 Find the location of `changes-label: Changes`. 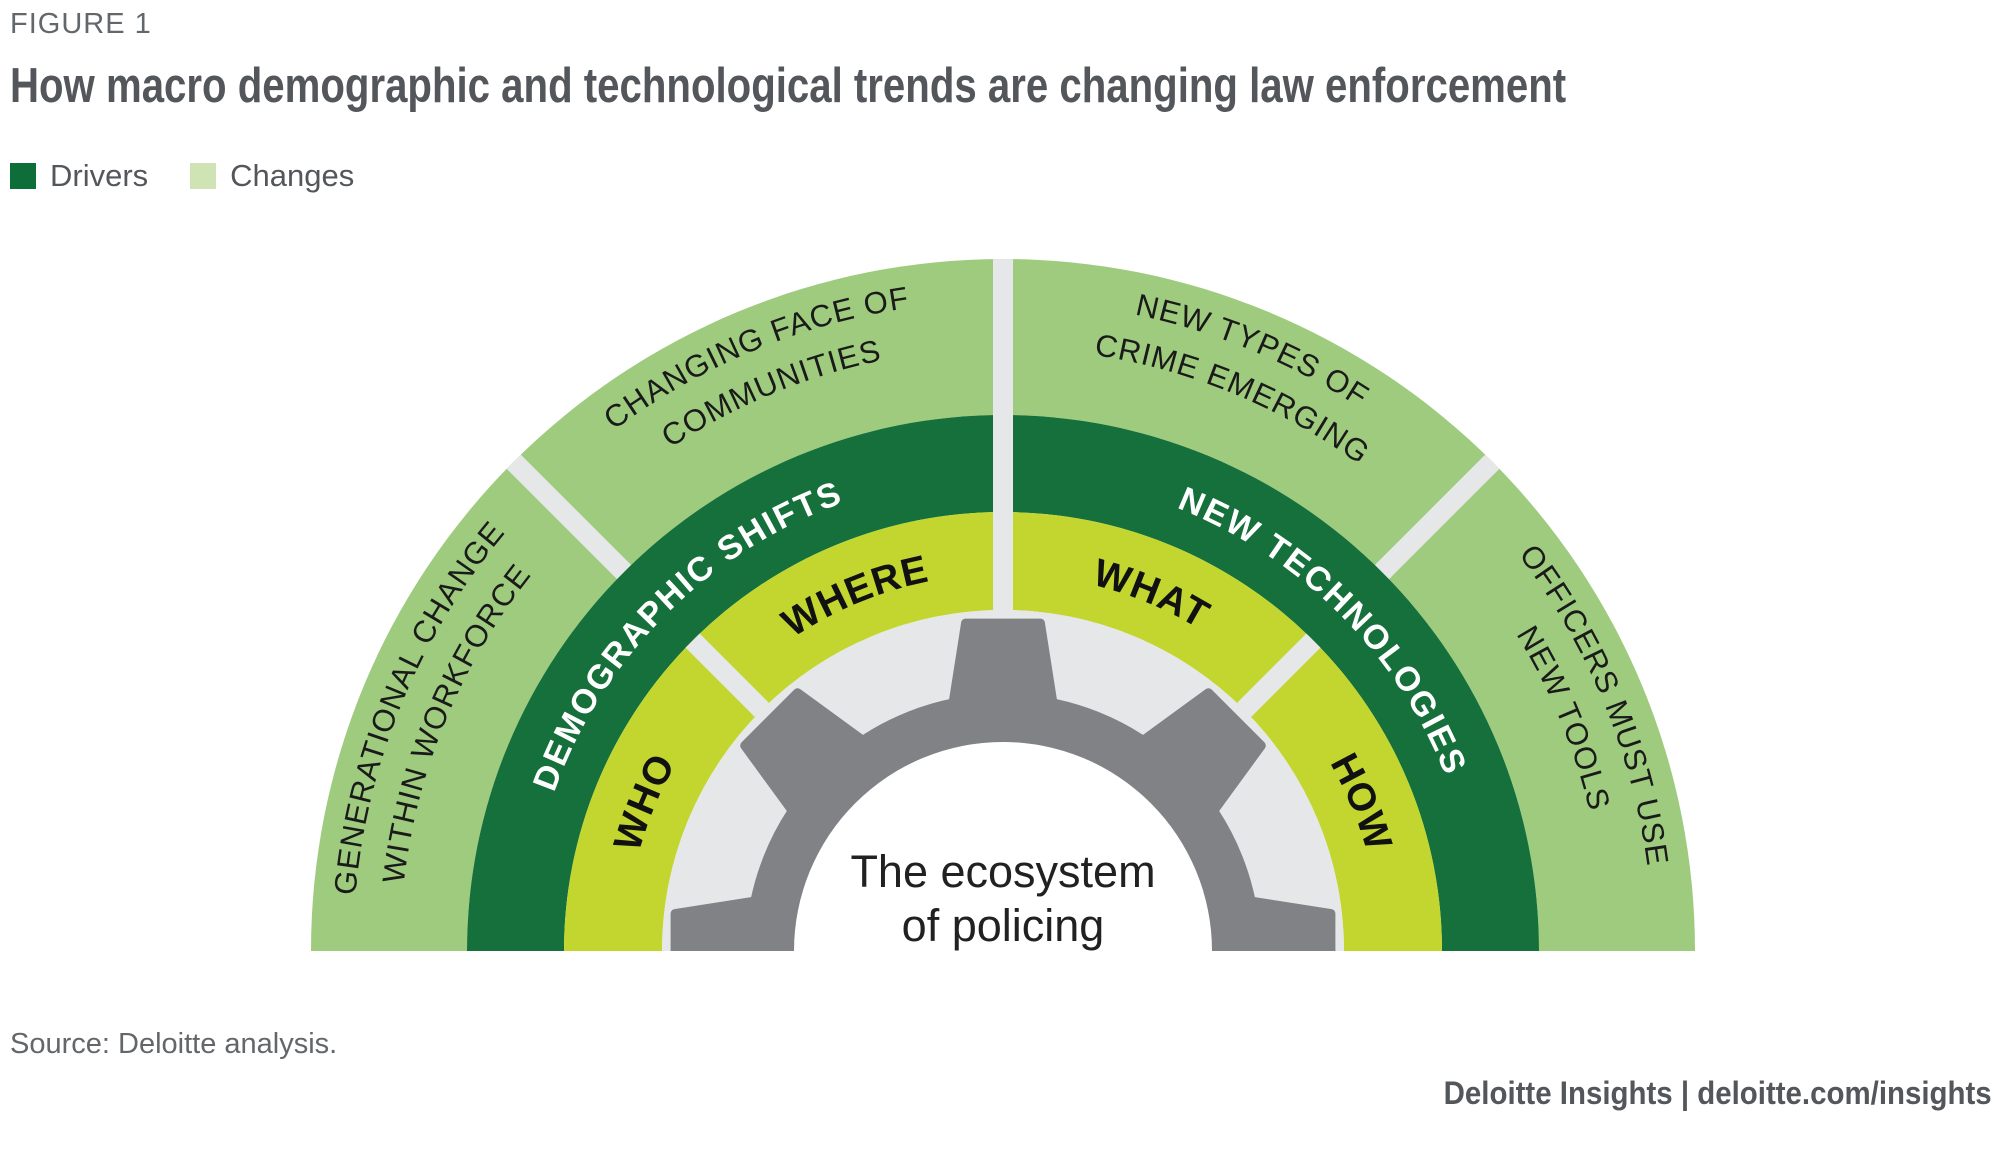

changes-label: Changes is located at coordinates (292, 175).